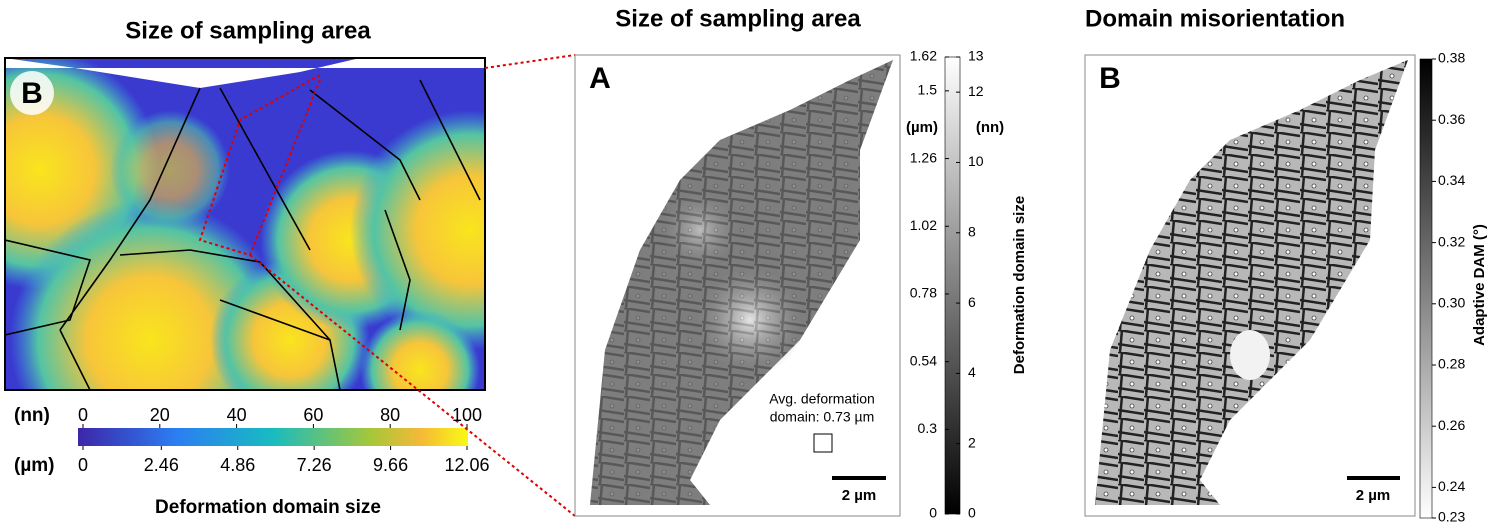  What do you see at coordinates (1479, 285) in the screenshot?
I see `colorbar-title: Adaptive DAM (°)` at bounding box center [1479, 285].